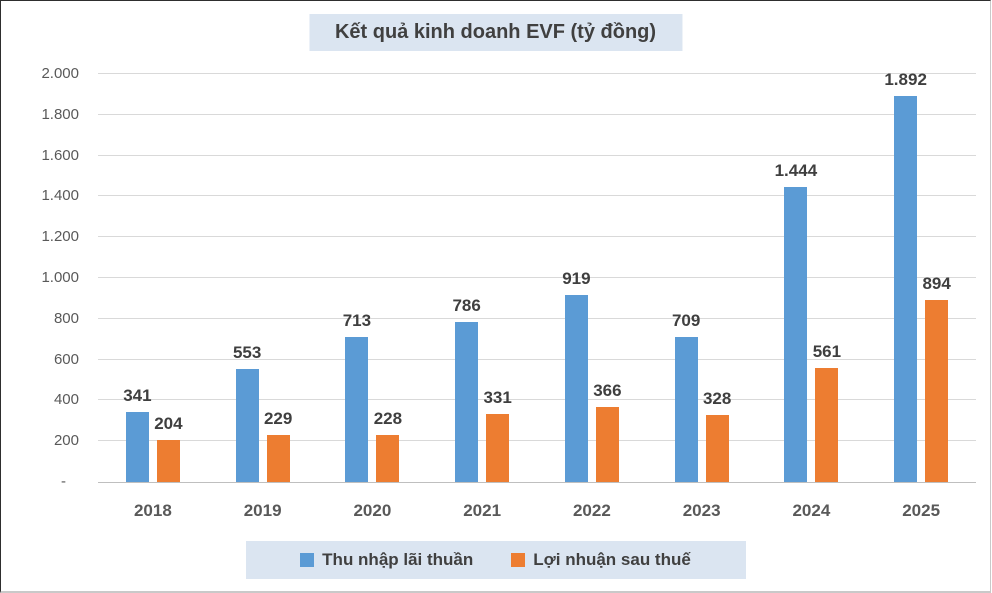 The width and height of the screenshot is (992, 593). Describe the element at coordinates (398, 559) in the screenshot. I see `legend-label: Thu nhập lãi thuần` at that location.